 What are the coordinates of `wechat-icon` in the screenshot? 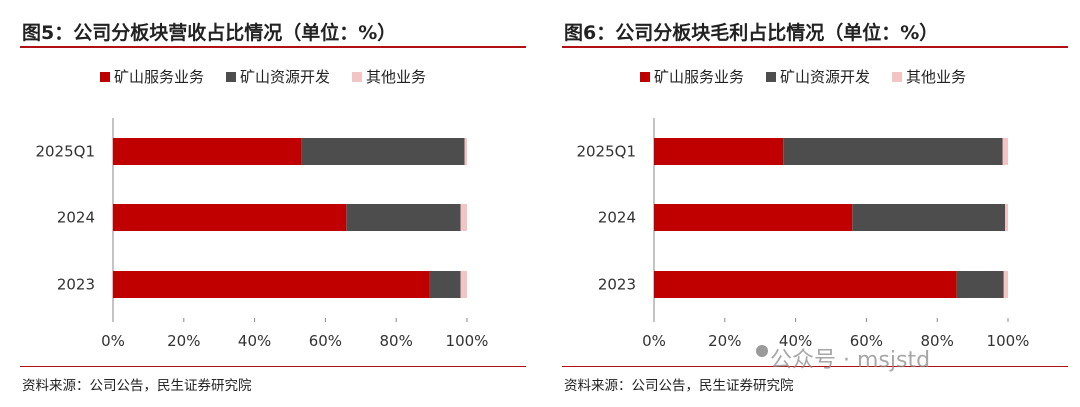 It's located at (762, 351).